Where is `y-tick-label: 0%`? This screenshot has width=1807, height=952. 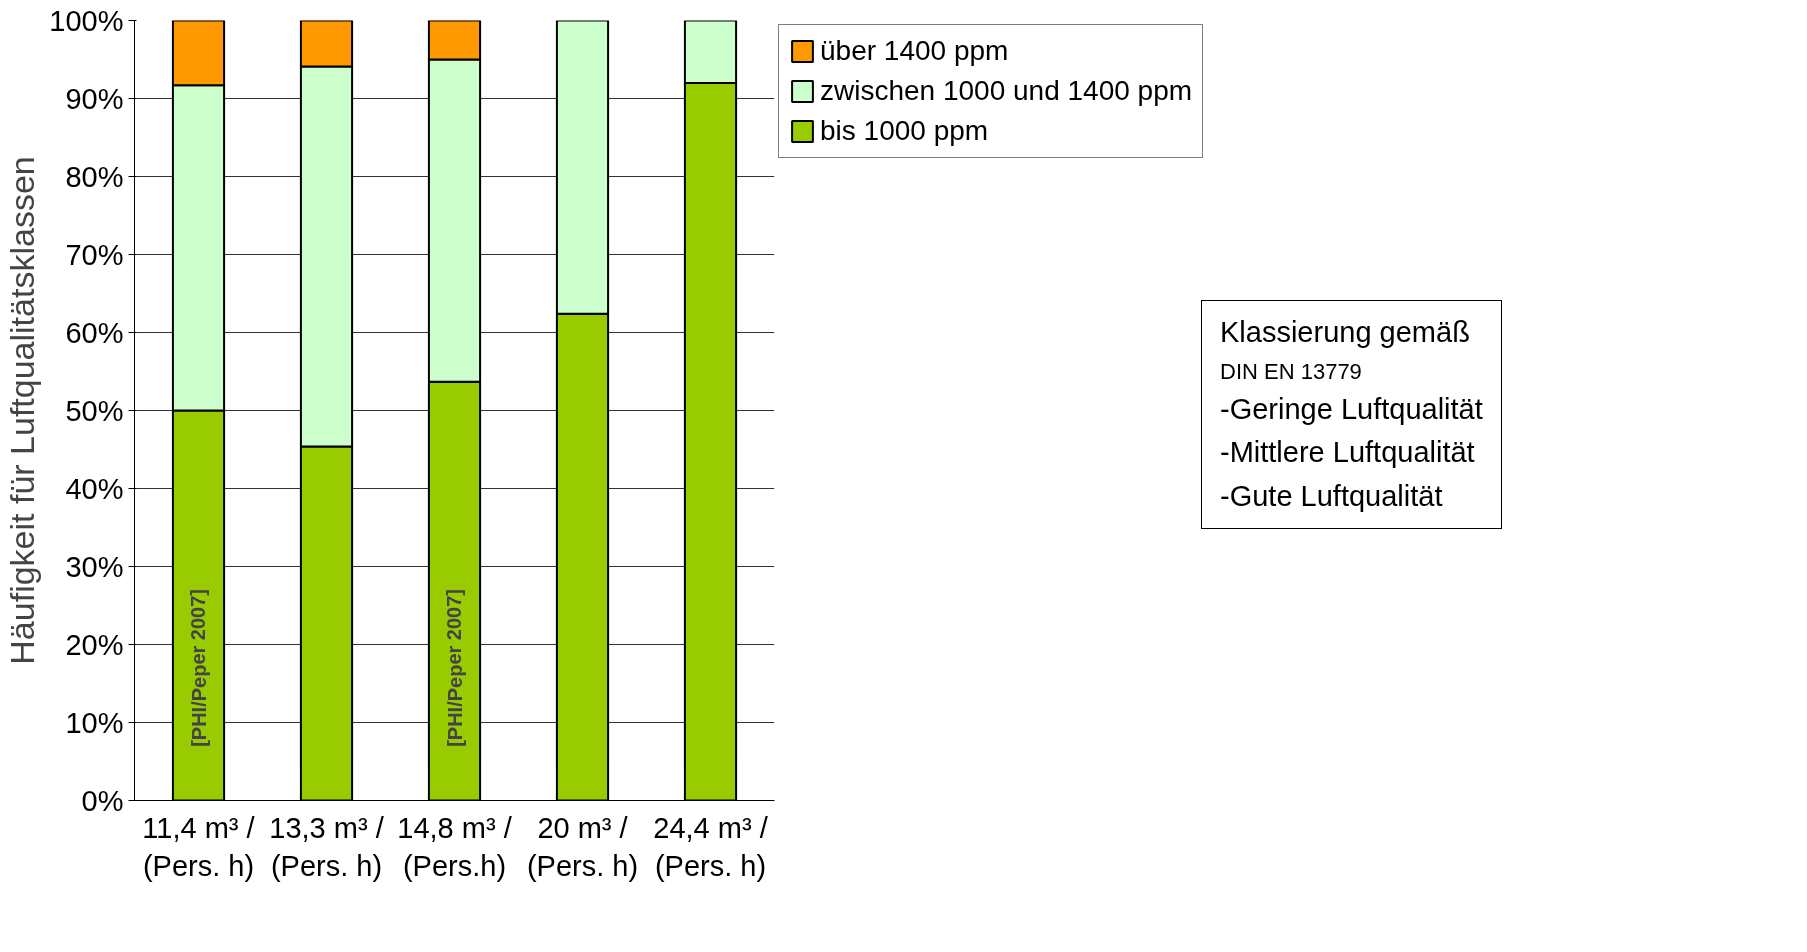 y-tick-label: 0% is located at coordinates (102, 800).